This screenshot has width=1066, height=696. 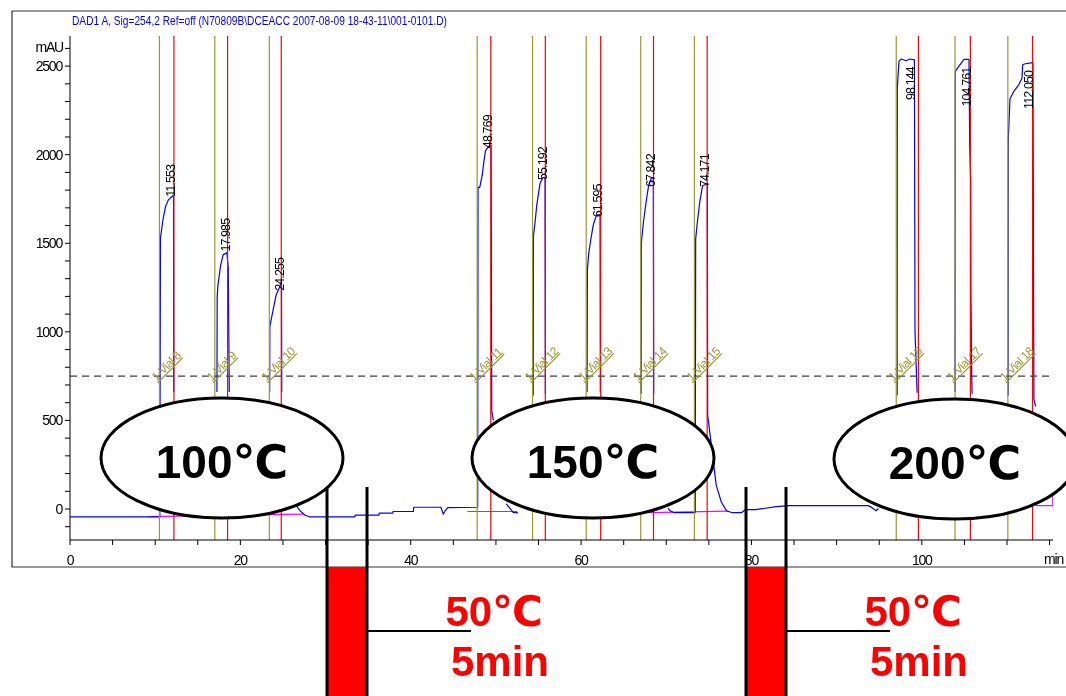 What do you see at coordinates (49, 331) in the screenshot?
I see `y-tick-label: 1000` at bounding box center [49, 331].